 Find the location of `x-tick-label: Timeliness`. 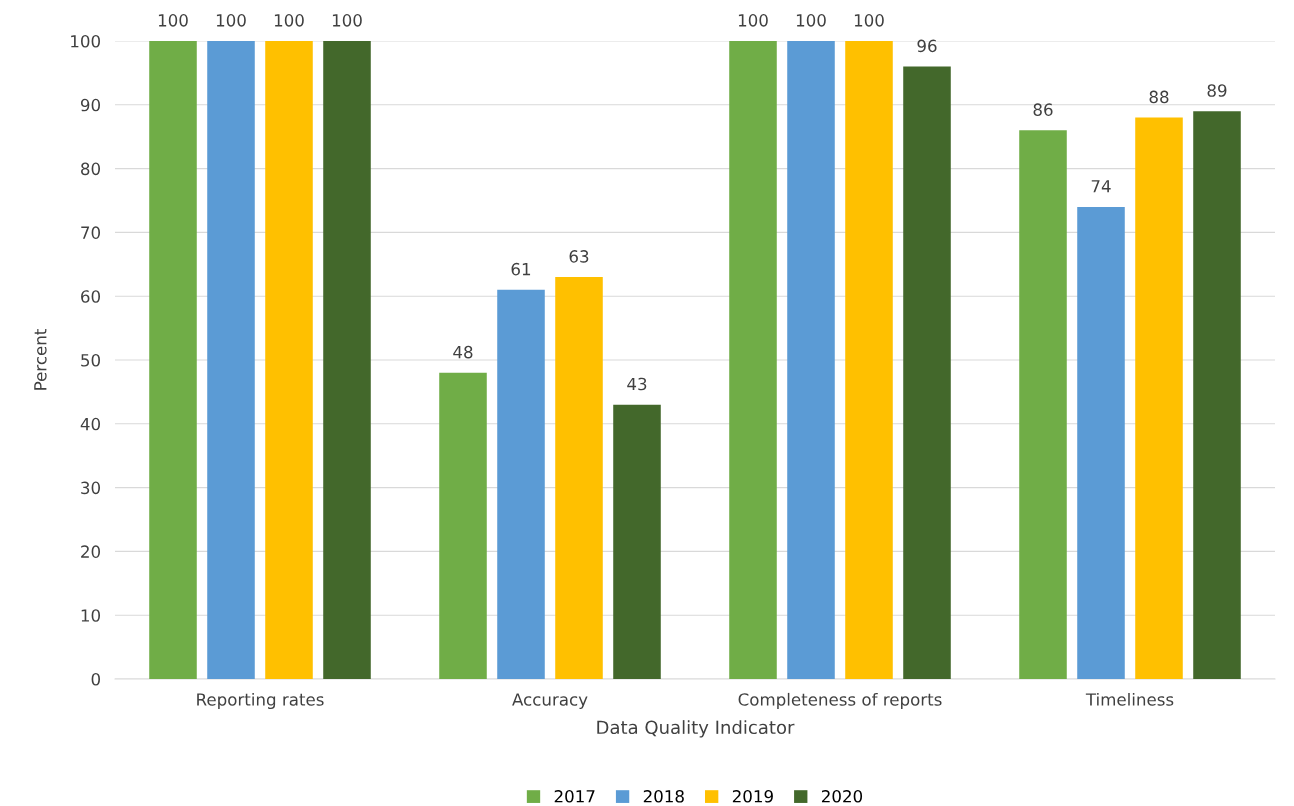

x-tick-label: Timeliness is located at coordinates (1129, 699).